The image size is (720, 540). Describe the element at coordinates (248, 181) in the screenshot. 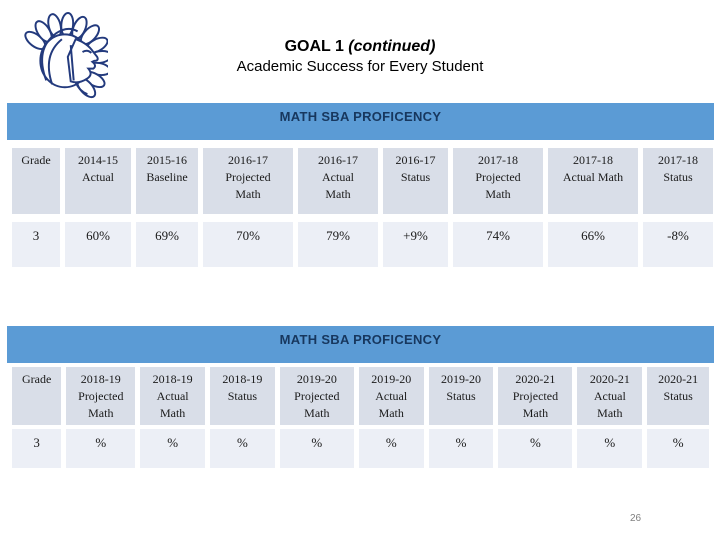

I see `header-cell: 2016-17 Projected Math` at that location.